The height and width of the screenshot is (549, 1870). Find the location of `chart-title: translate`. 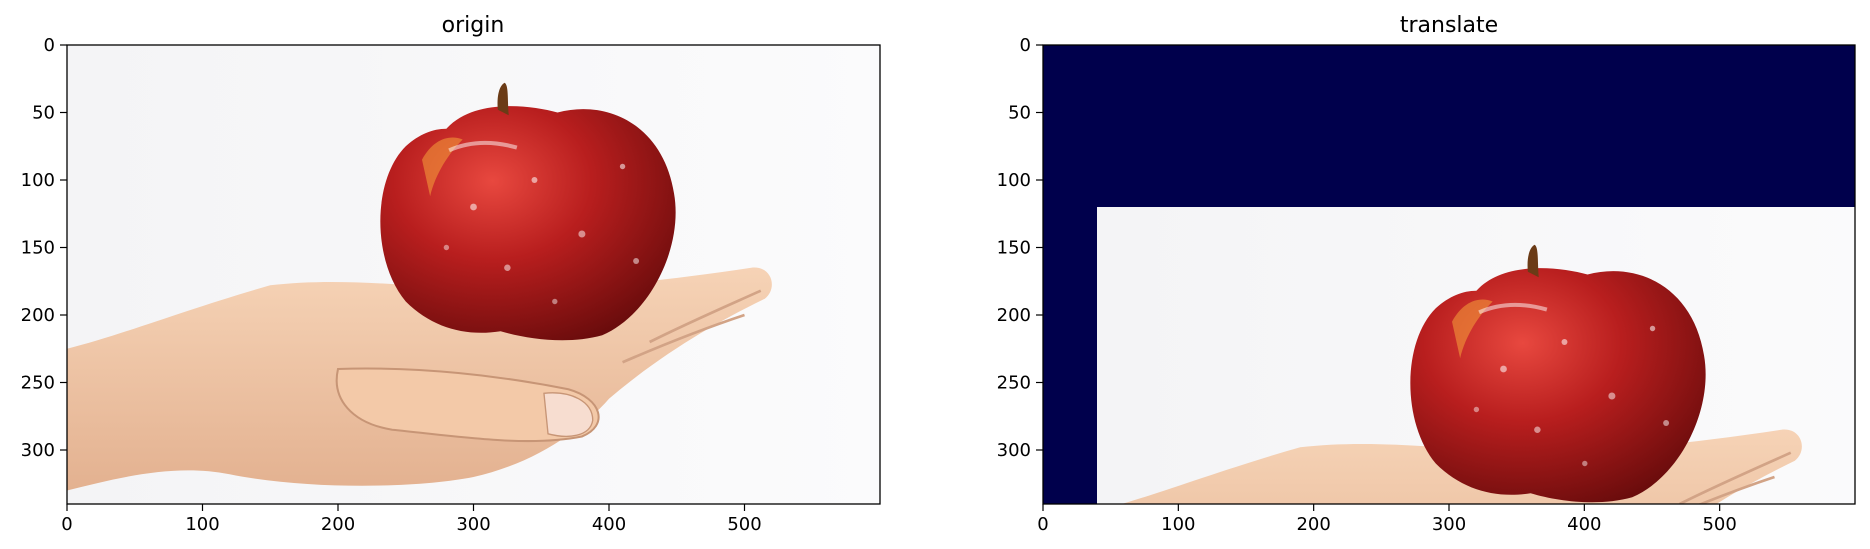

chart-title: translate is located at coordinates (1449, 25).